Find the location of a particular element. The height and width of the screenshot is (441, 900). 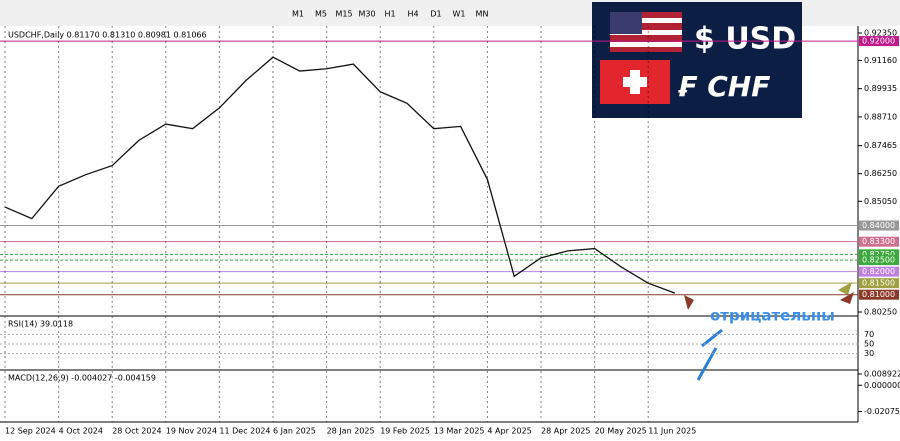

level-label: 0.81500 is located at coordinates (878, 283).